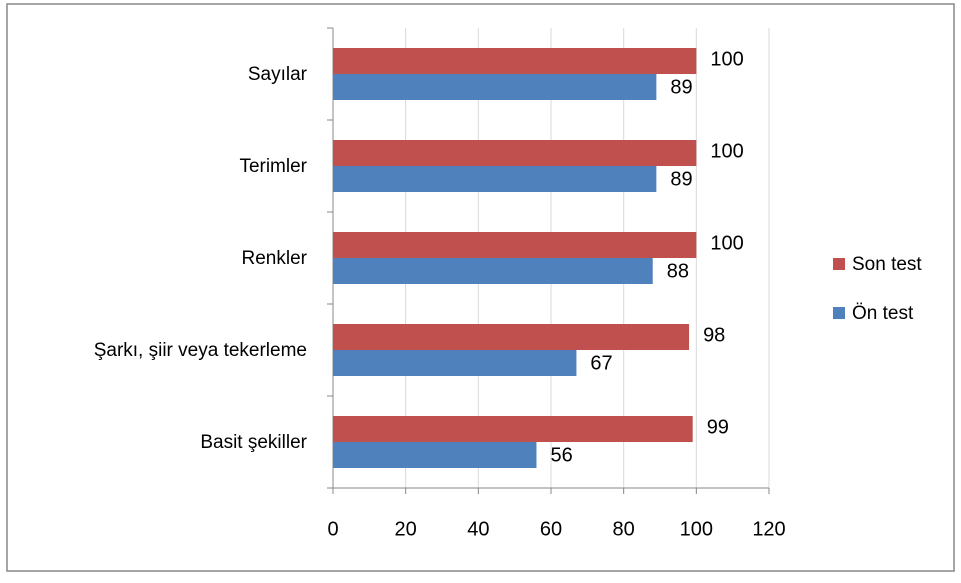 Image resolution: width=961 pixels, height=583 pixels. What do you see at coordinates (887, 264) in the screenshot?
I see `legend-label: Son test` at bounding box center [887, 264].